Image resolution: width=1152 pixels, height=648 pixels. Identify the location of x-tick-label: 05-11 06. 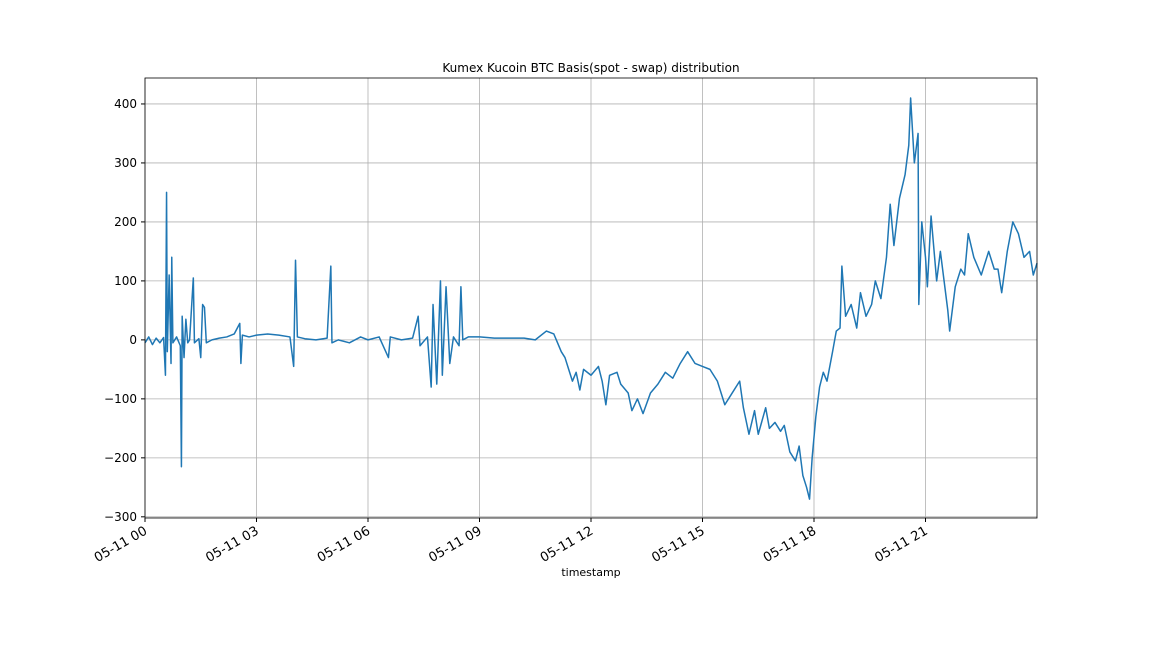
(344, 545).